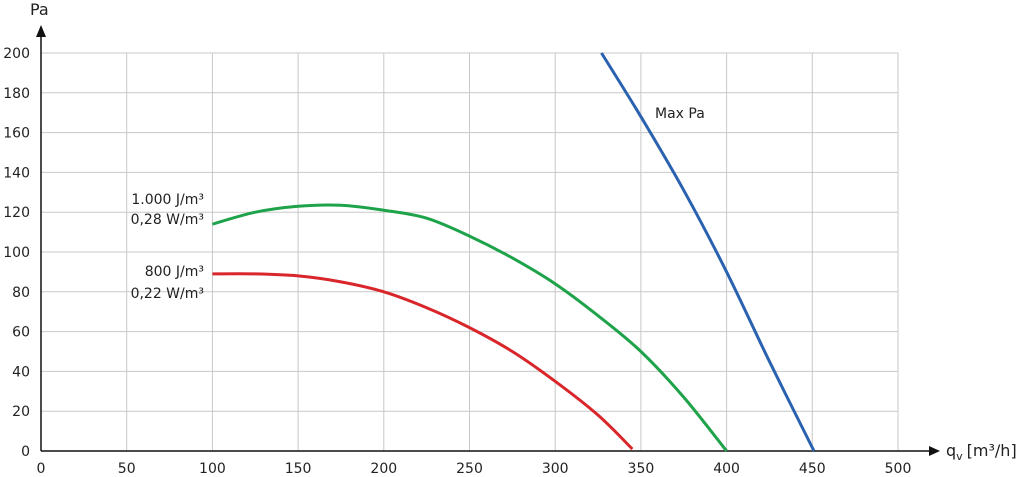  What do you see at coordinates (641, 469) in the screenshot?
I see `x-tick-label: 350` at bounding box center [641, 469].